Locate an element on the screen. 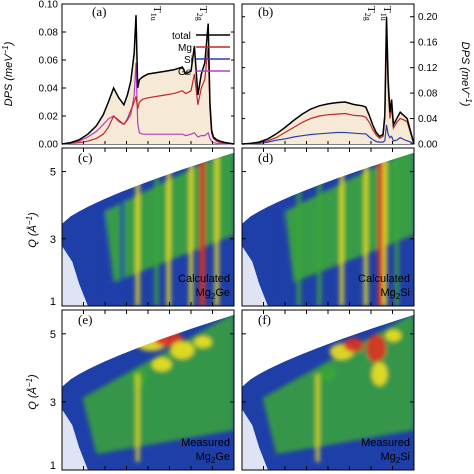 This screenshot has height=474, width=474. panel-c-caption-line2: Mg2Ge is located at coordinates (213, 294).